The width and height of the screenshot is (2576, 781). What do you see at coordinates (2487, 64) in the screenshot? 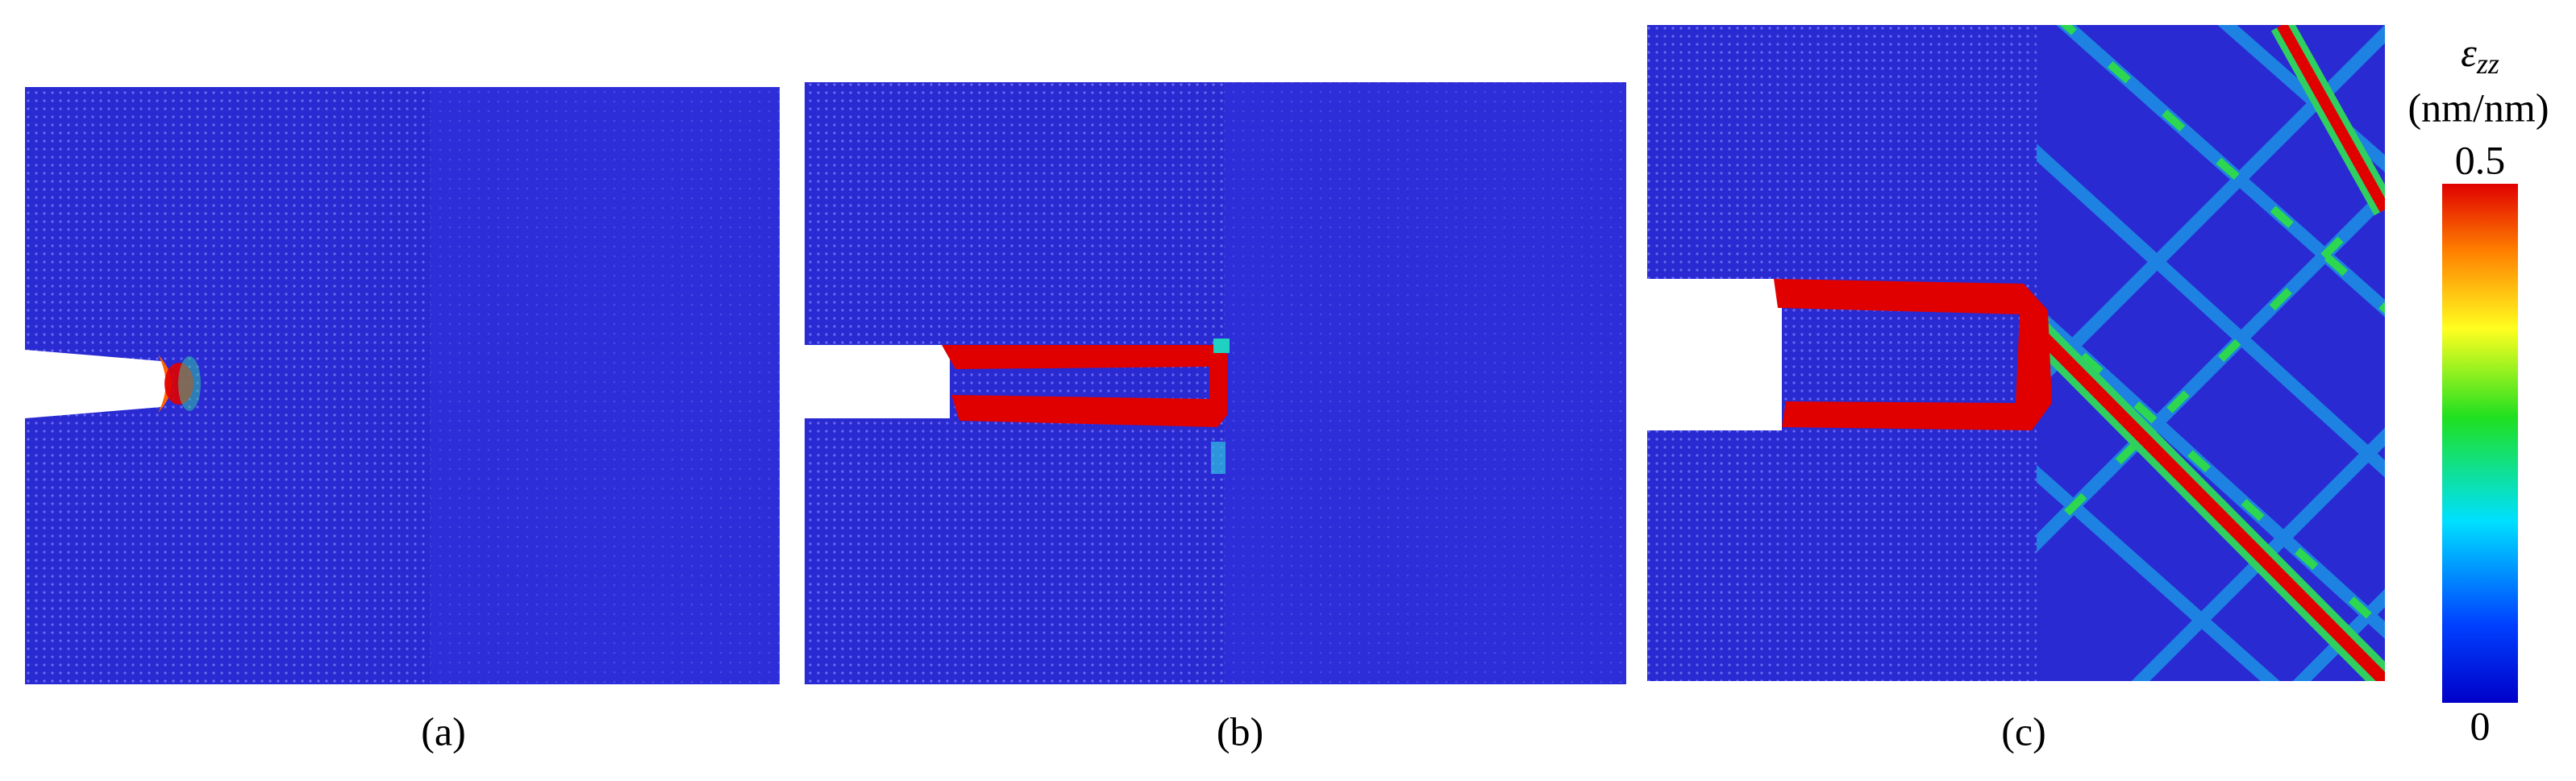
I see `subscript: zz` at bounding box center [2487, 64].